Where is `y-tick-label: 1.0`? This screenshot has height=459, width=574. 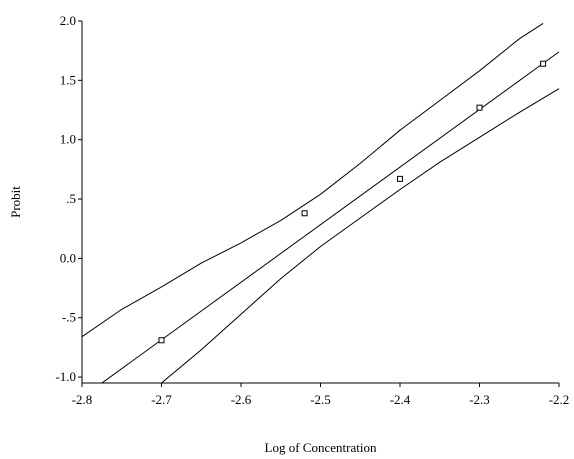
y-tick-label: 1.0 is located at coordinates (68, 139).